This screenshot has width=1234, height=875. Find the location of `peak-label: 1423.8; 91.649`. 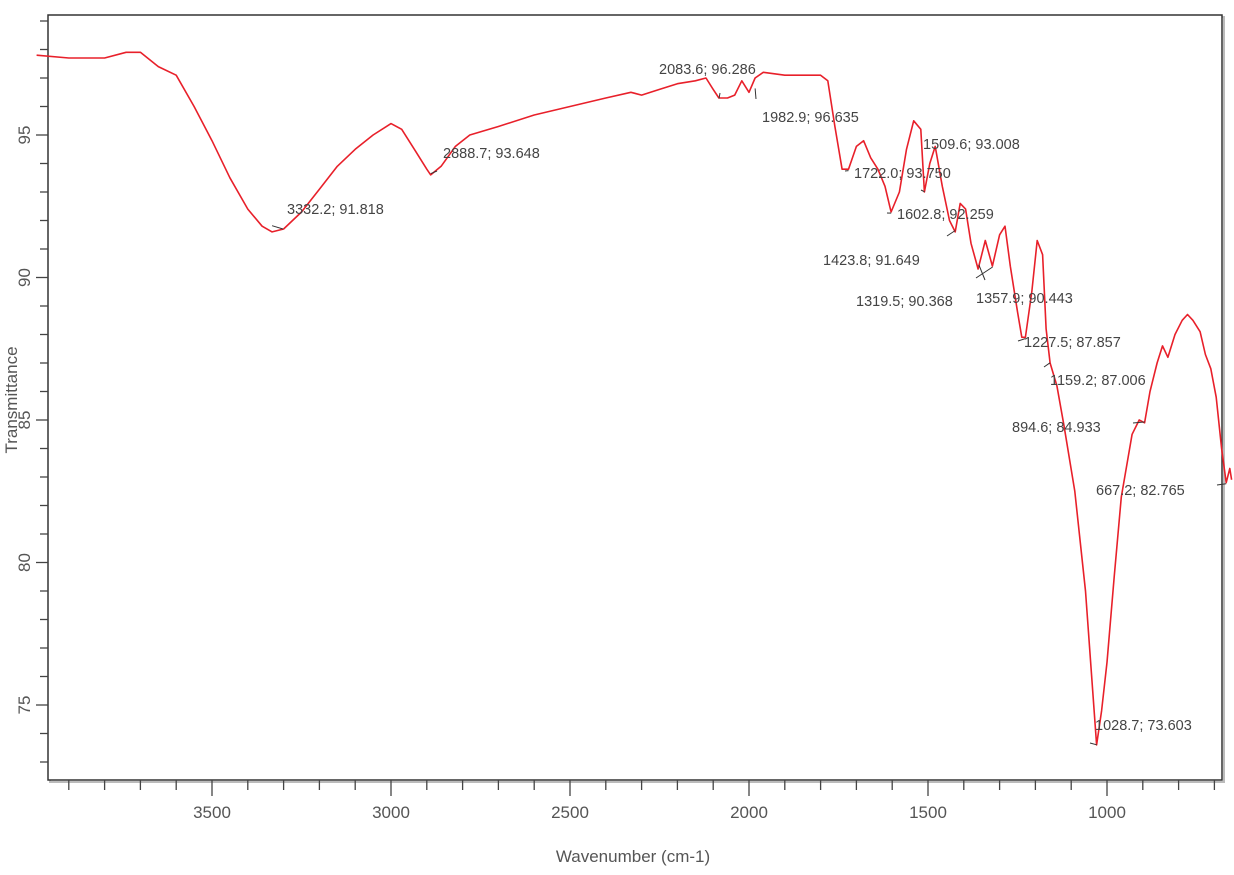

peak-label: 1423.8; 91.649 is located at coordinates (871, 261).